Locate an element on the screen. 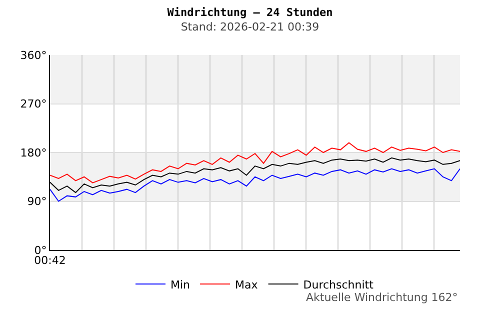 This screenshot has height=320, width=500. y-tick-label: 270° is located at coordinates (33, 104).